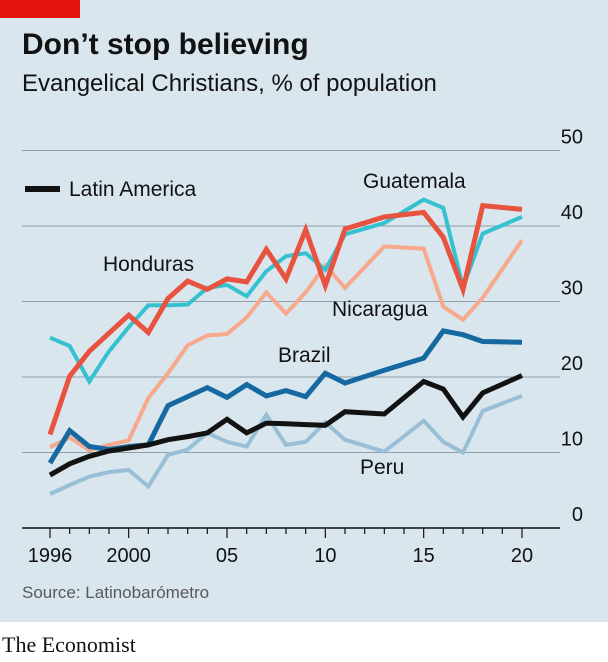  I want to click on series-label-nicaragua: Nicaragua, so click(380, 309).